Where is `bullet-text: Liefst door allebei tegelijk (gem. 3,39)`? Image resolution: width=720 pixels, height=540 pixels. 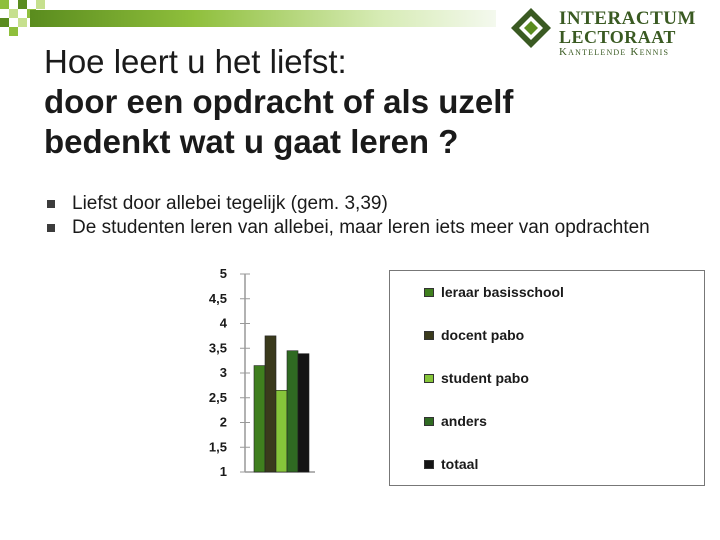 bullet-text: Liefst door allebei tegelijk (gem. 3,39) is located at coordinates (230, 203).